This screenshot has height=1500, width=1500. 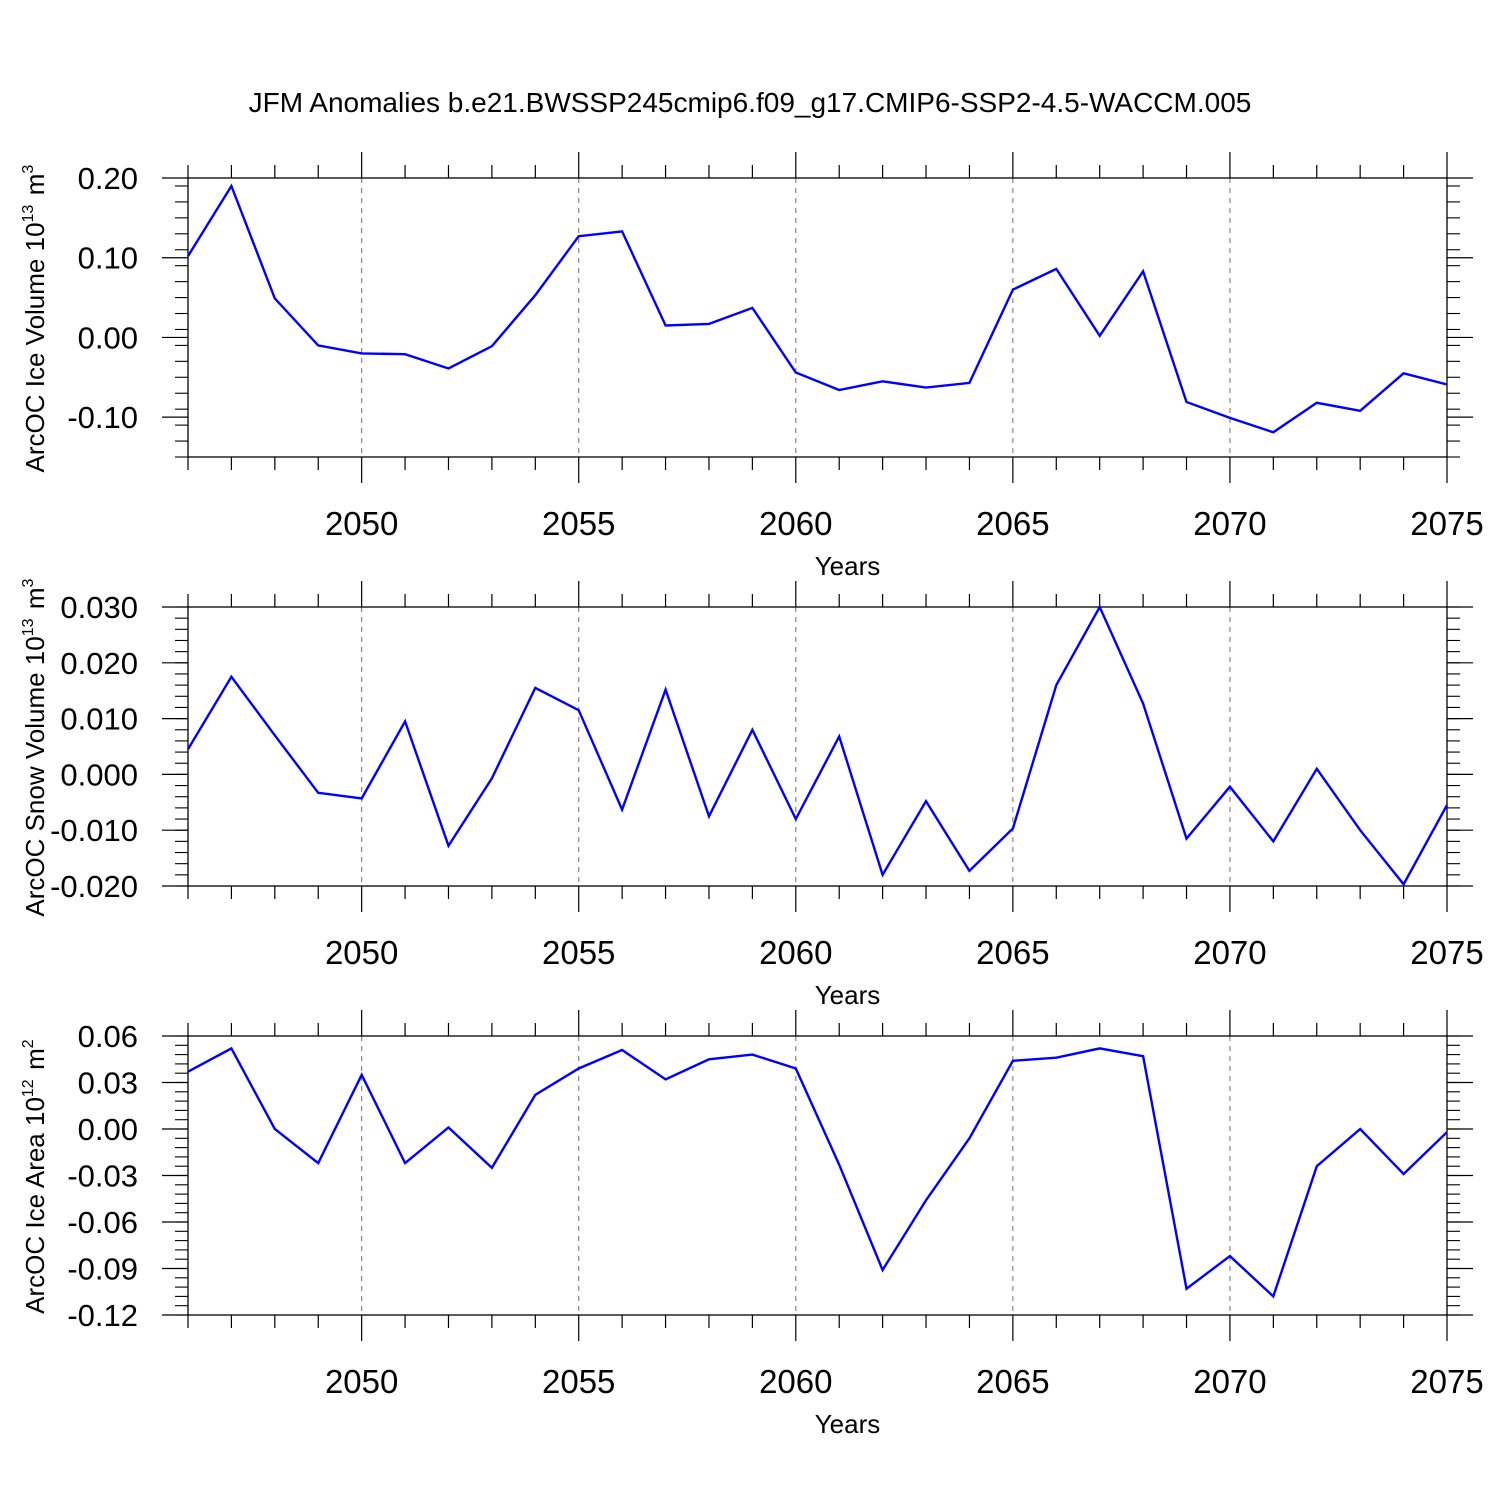 I want to click on ice-volume-xtick-label: 2060, so click(x=795, y=523).